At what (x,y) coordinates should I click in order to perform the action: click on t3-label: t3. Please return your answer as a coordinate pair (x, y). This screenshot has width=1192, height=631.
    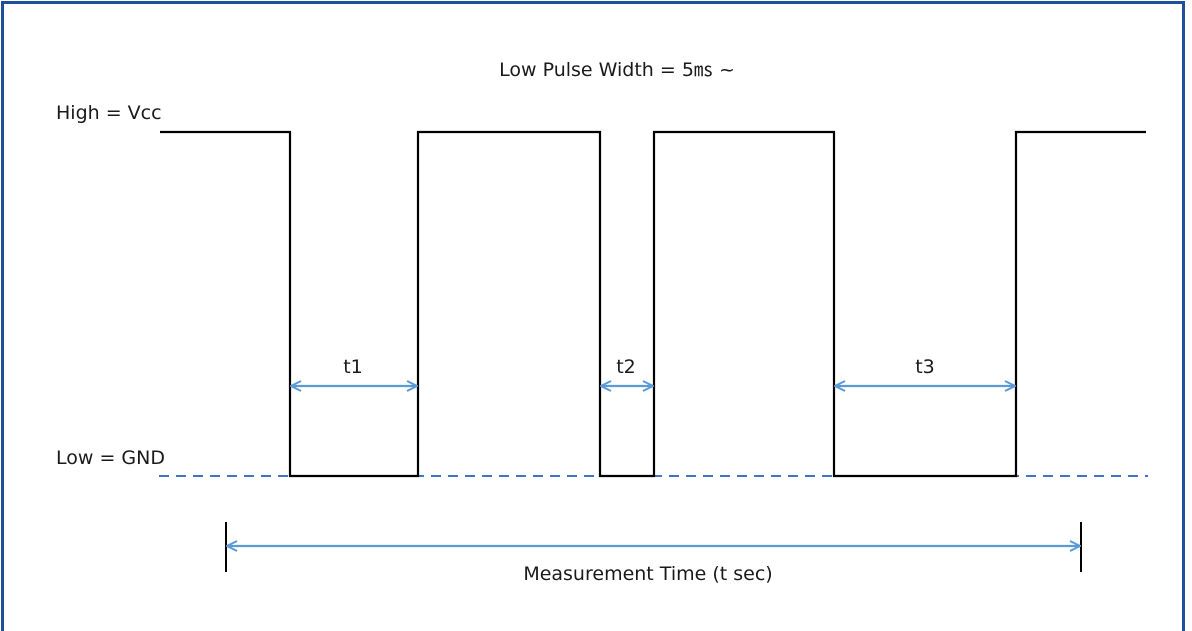
    Looking at the image, I should click on (925, 367).